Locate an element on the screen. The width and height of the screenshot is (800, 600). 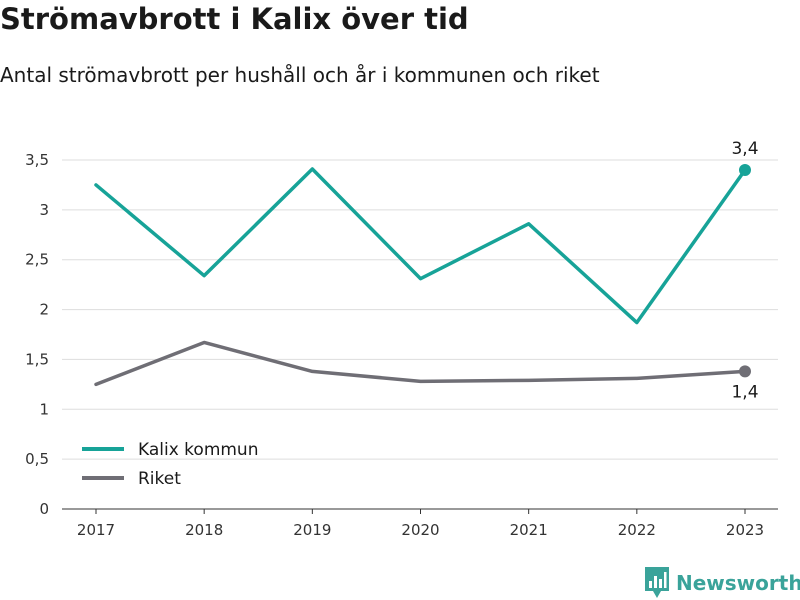
y-tick-label: 0,5 is located at coordinates (37, 459).